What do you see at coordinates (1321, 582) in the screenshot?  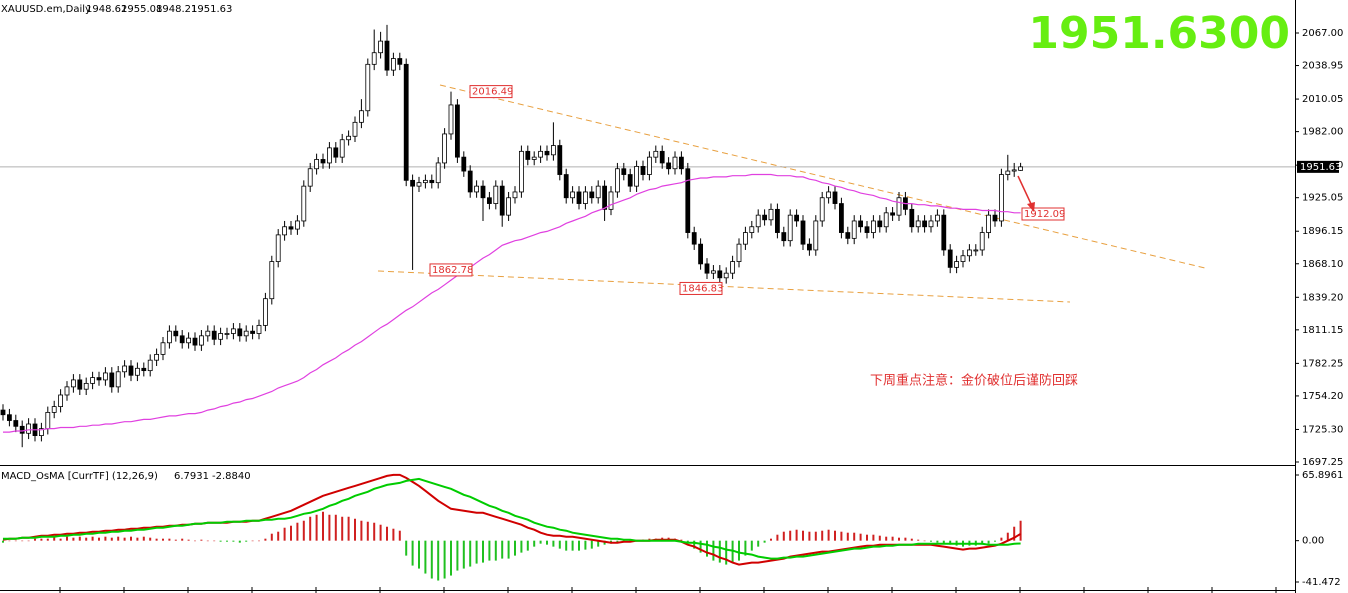 I see `y-tick-label: -41.472` at bounding box center [1321, 582].